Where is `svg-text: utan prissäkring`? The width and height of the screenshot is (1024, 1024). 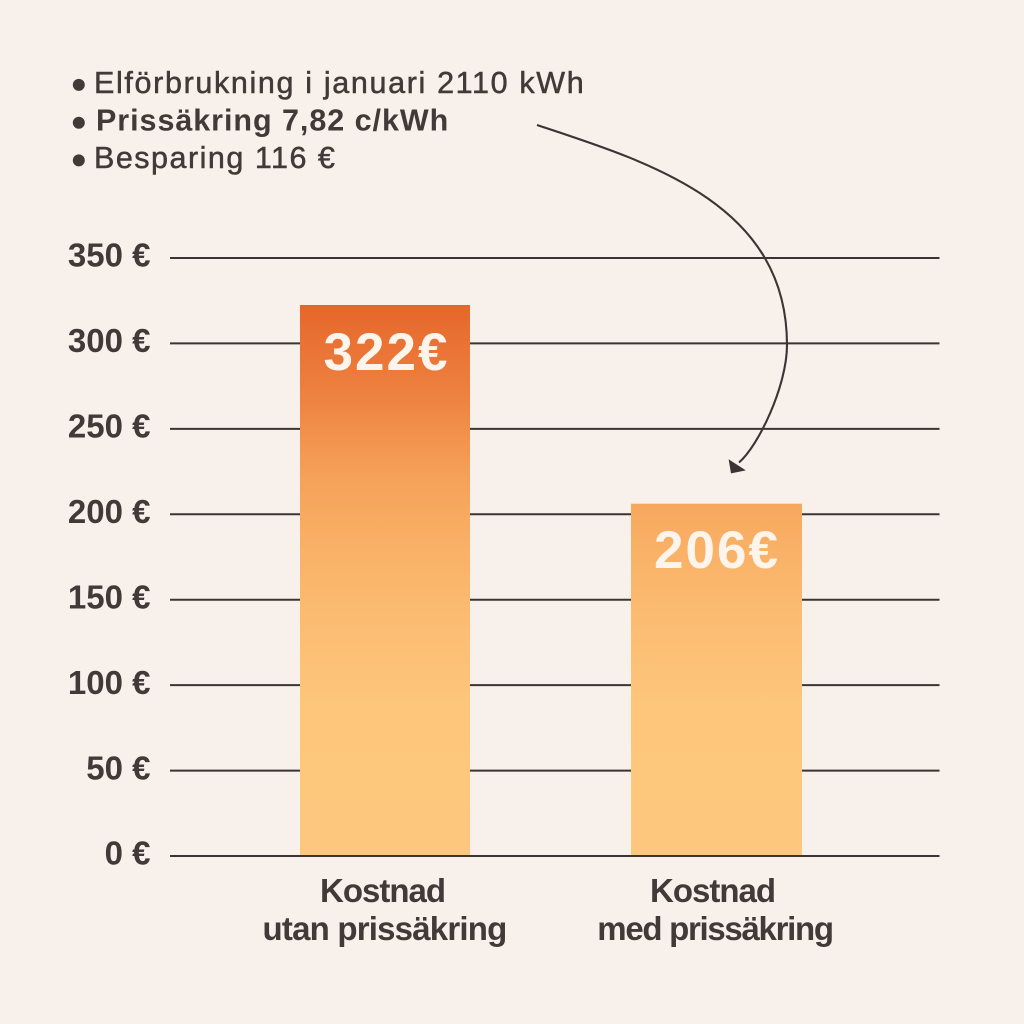 svg-text: utan prissäkring is located at coordinates (385, 928).